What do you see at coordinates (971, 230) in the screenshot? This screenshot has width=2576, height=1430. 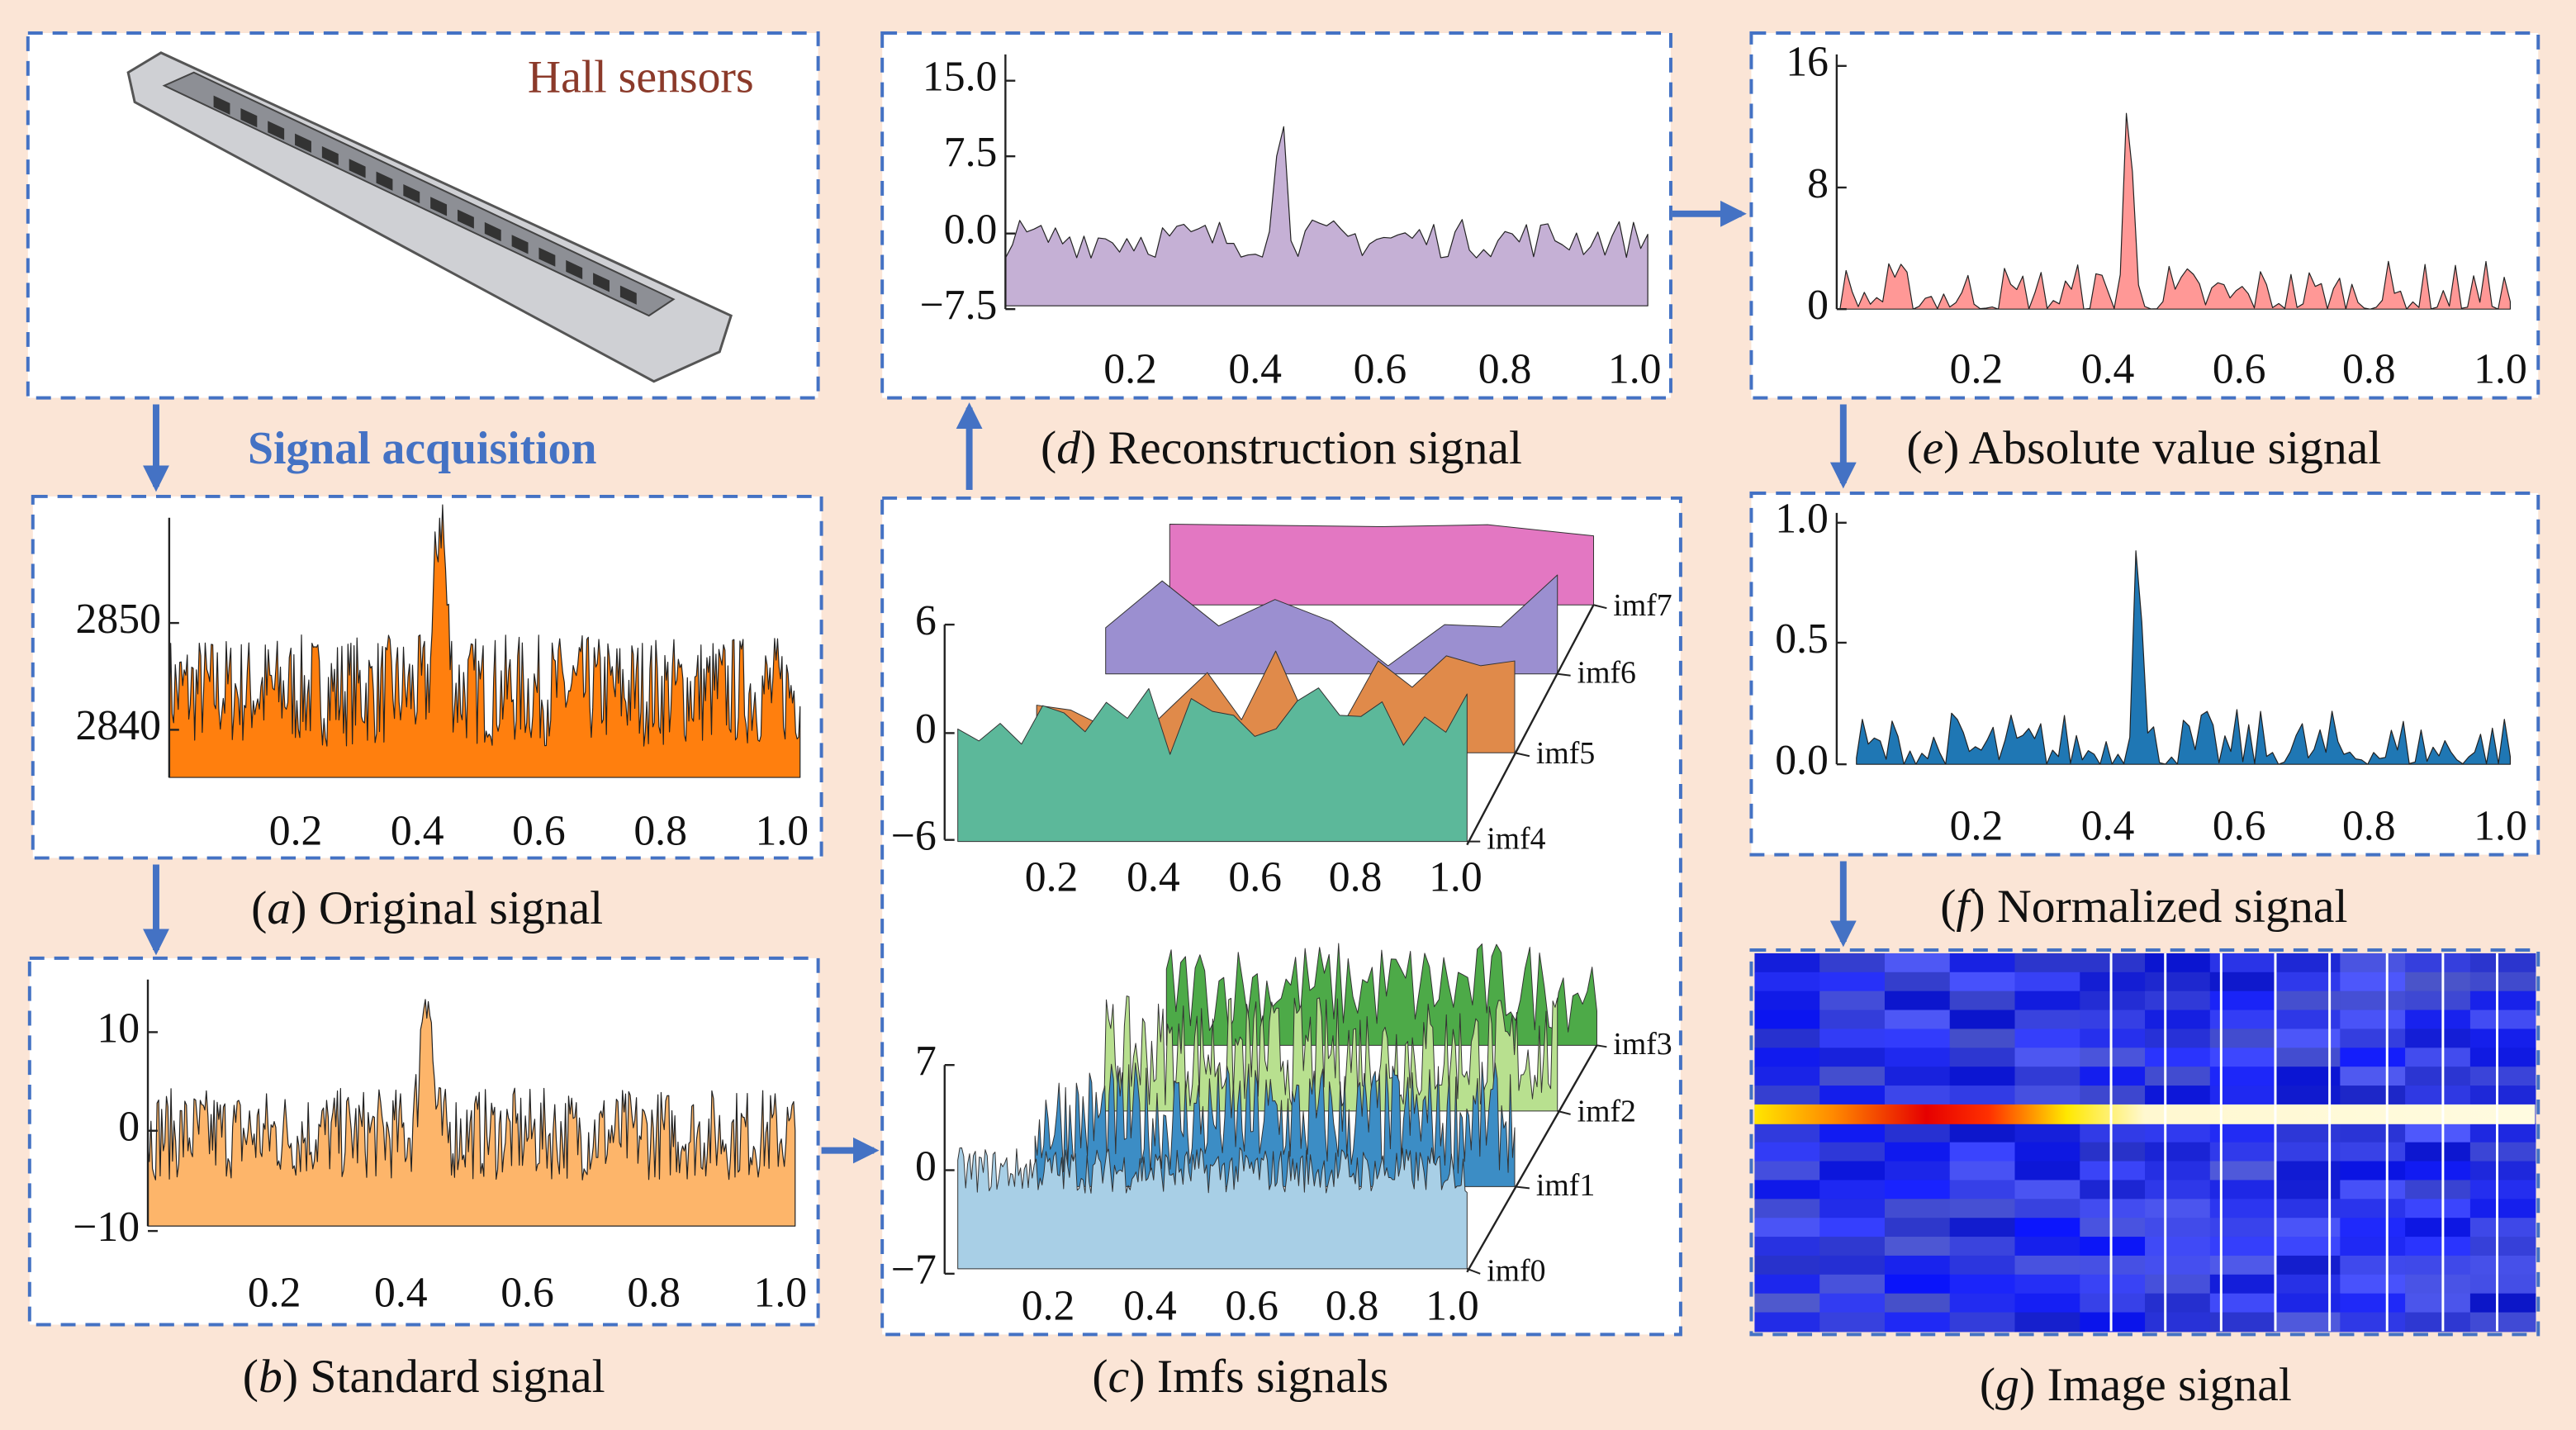 I see `y-tick-label: 0.0` at bounding box center [971, 230].